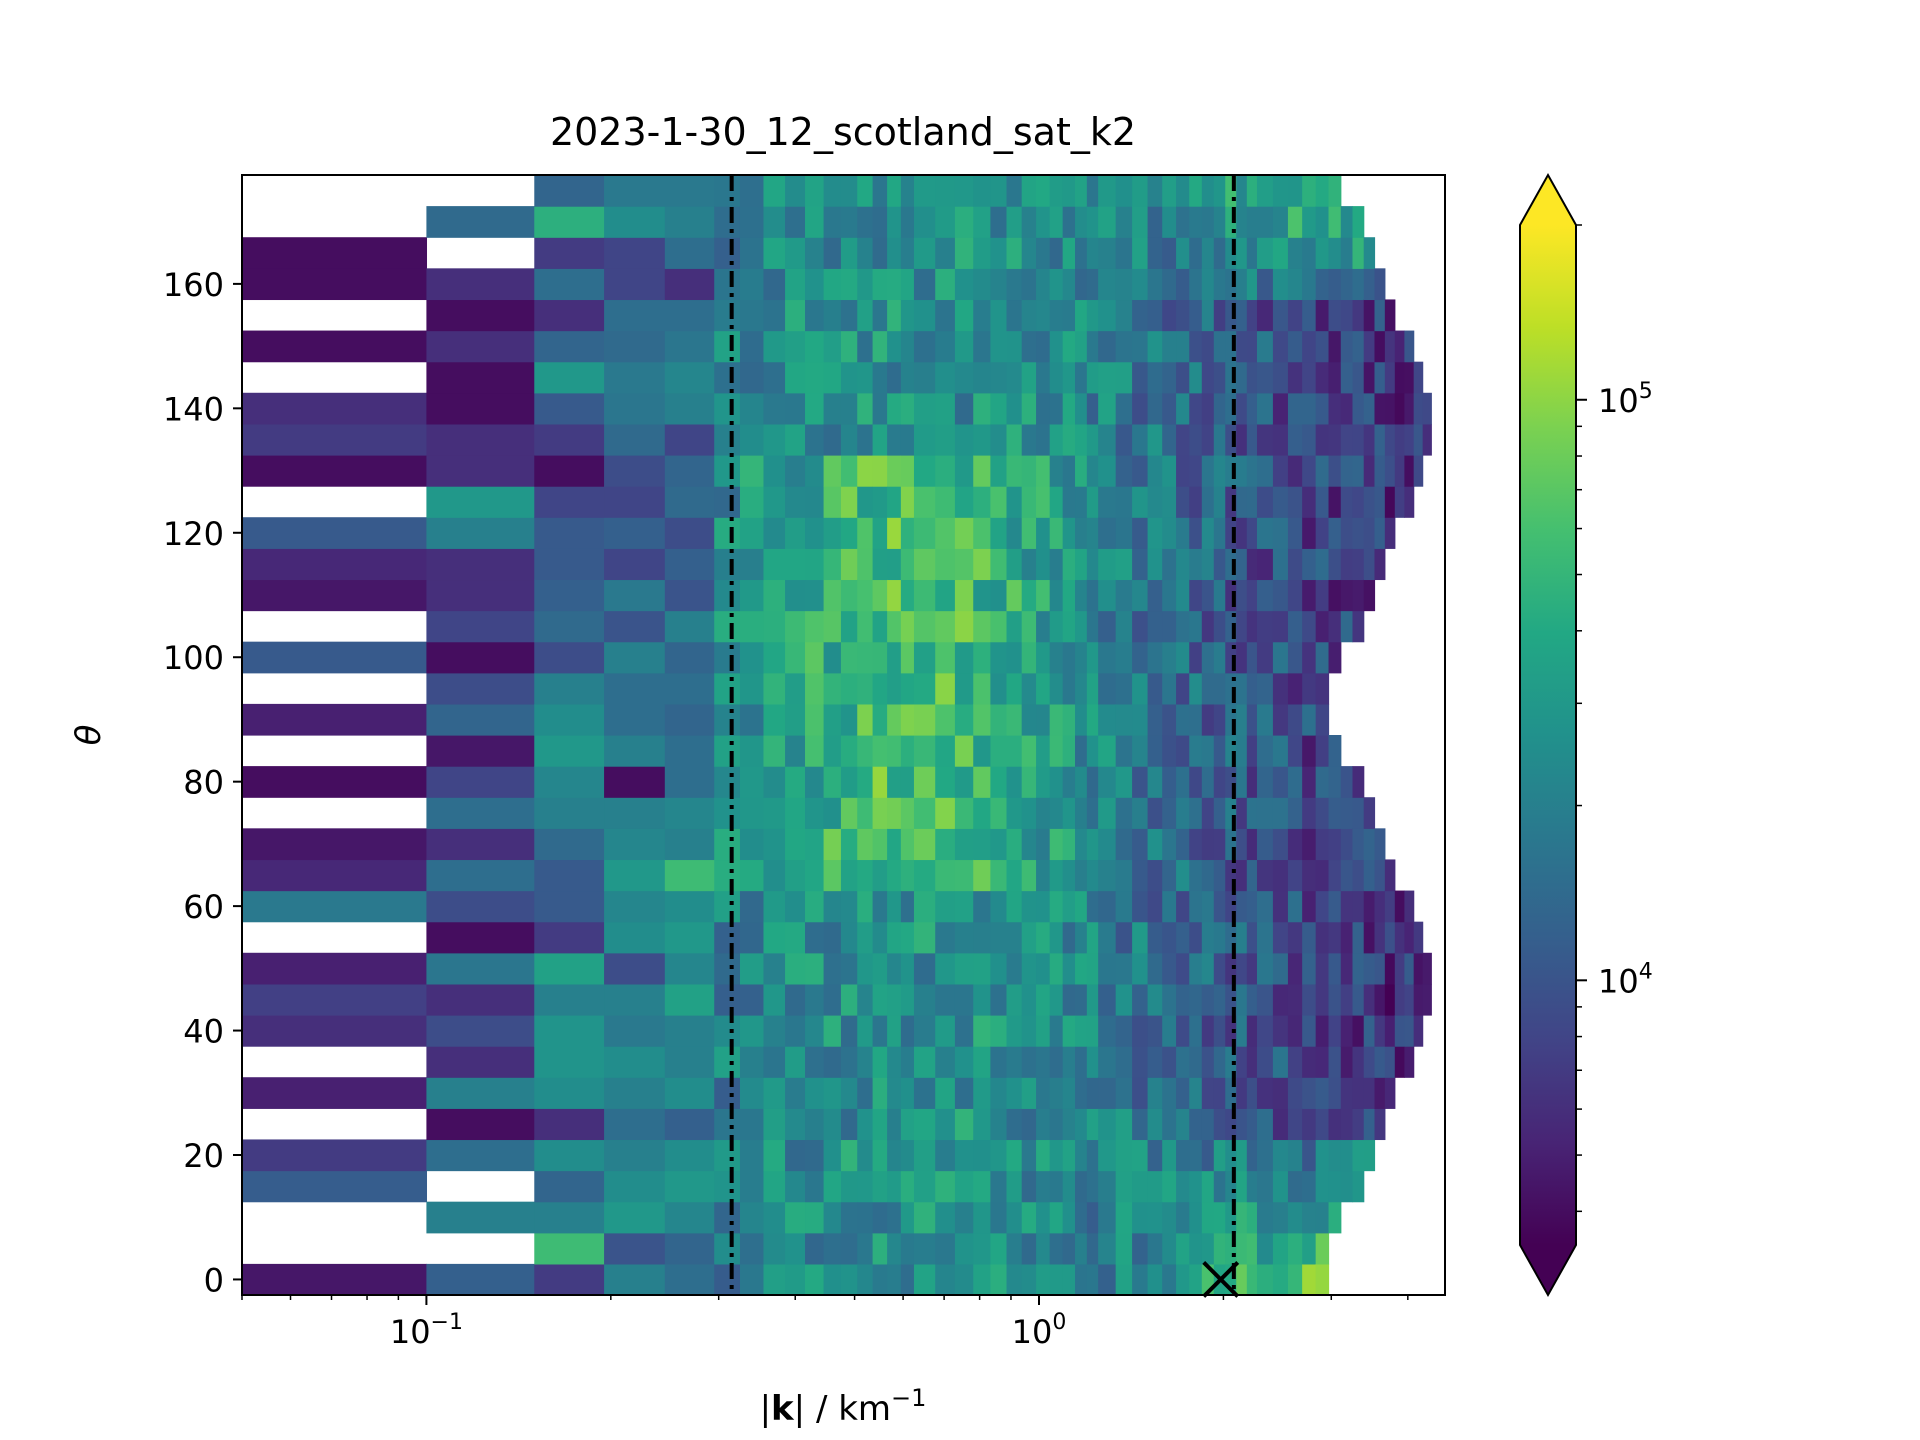  Describe the element at coordinates (689, 844) in the screenshot. I see `heatmap-cell-col5` at that location.